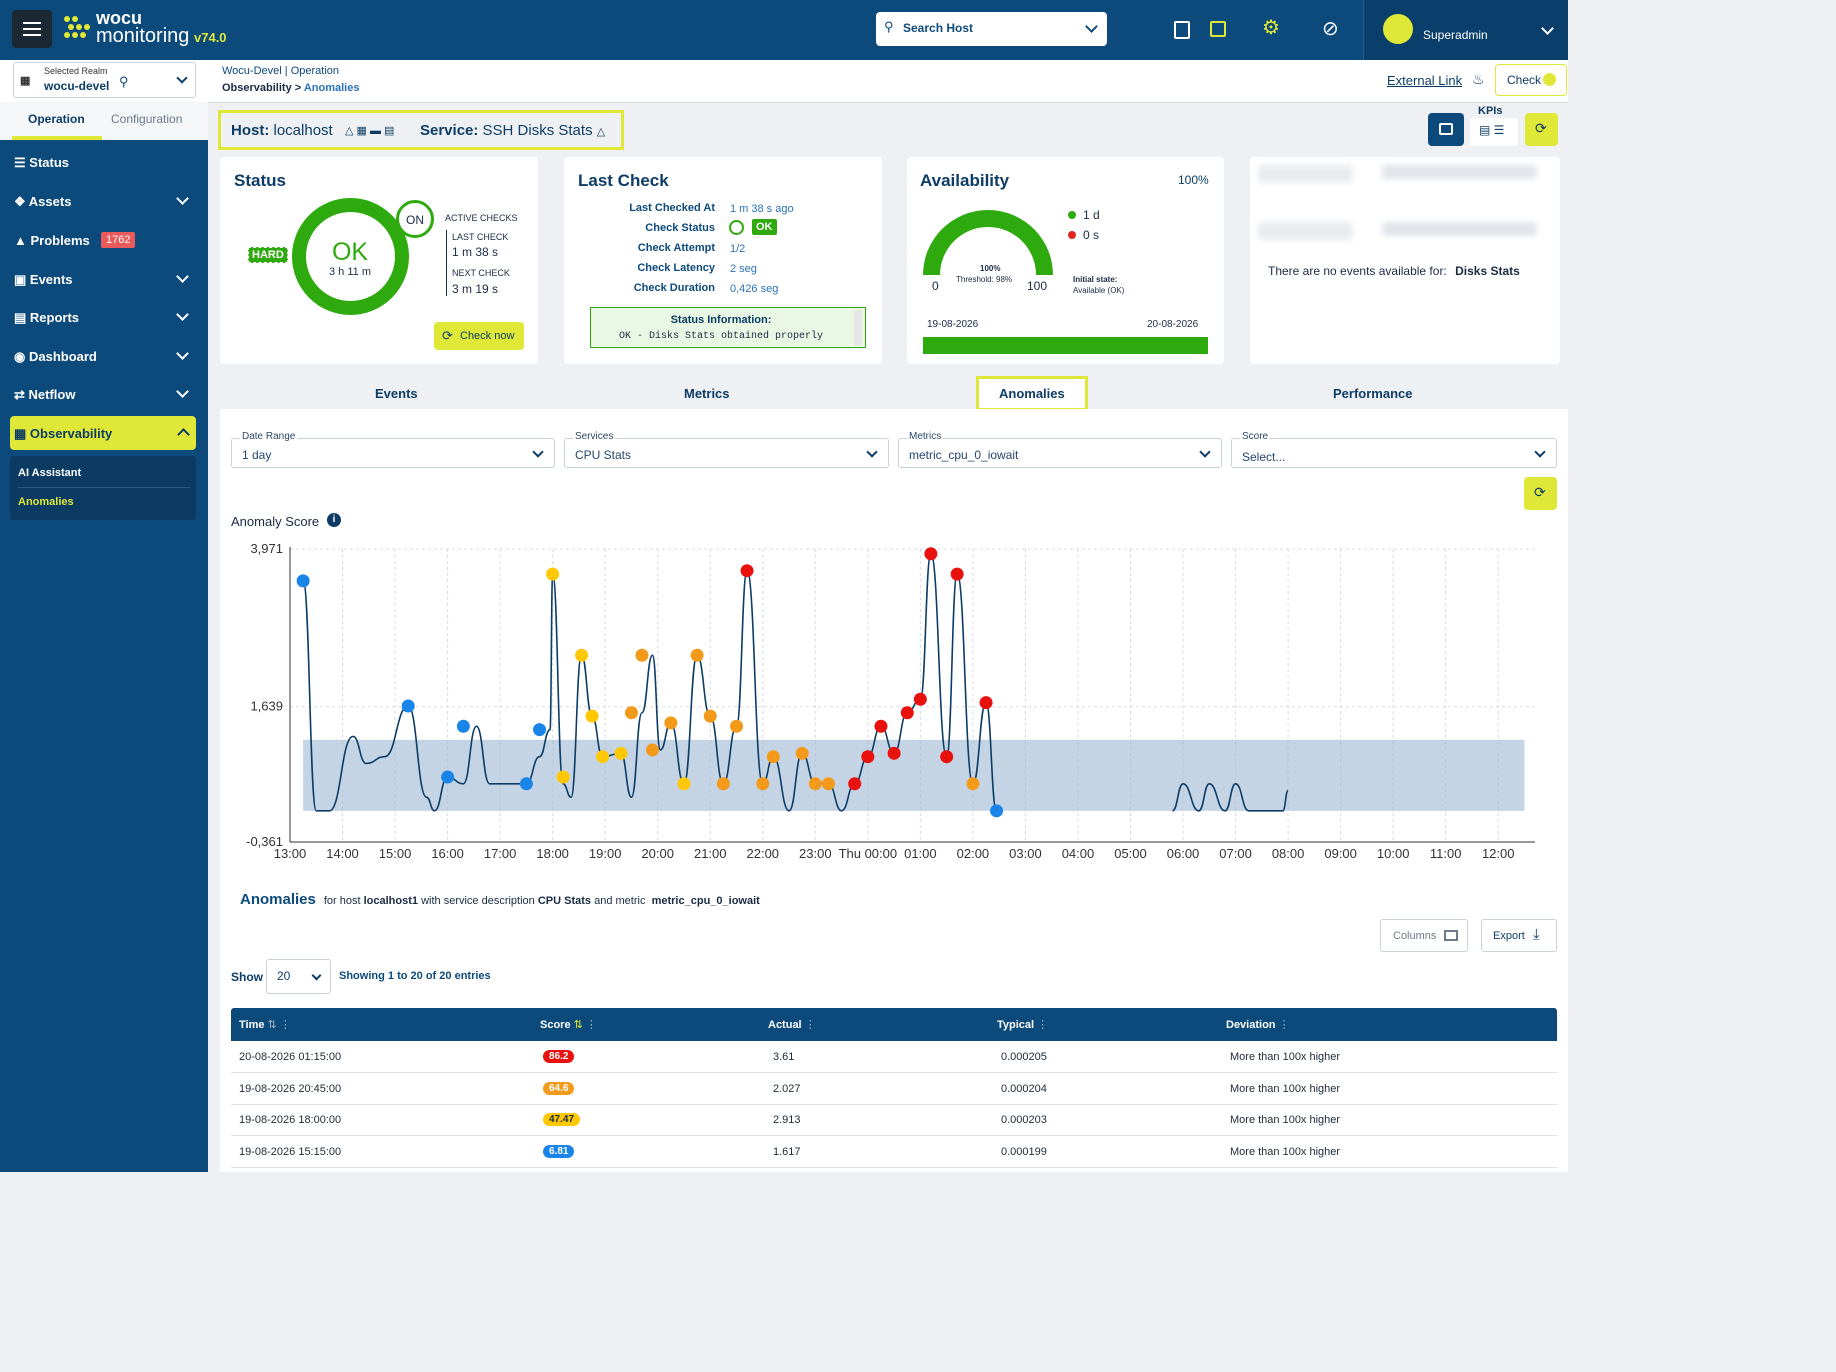  What do you see at coordinates (290, 1152) in the screenshot?
I see `cell-time: 19-08-2026 15:15:00` at bounding box center [290, 1152].